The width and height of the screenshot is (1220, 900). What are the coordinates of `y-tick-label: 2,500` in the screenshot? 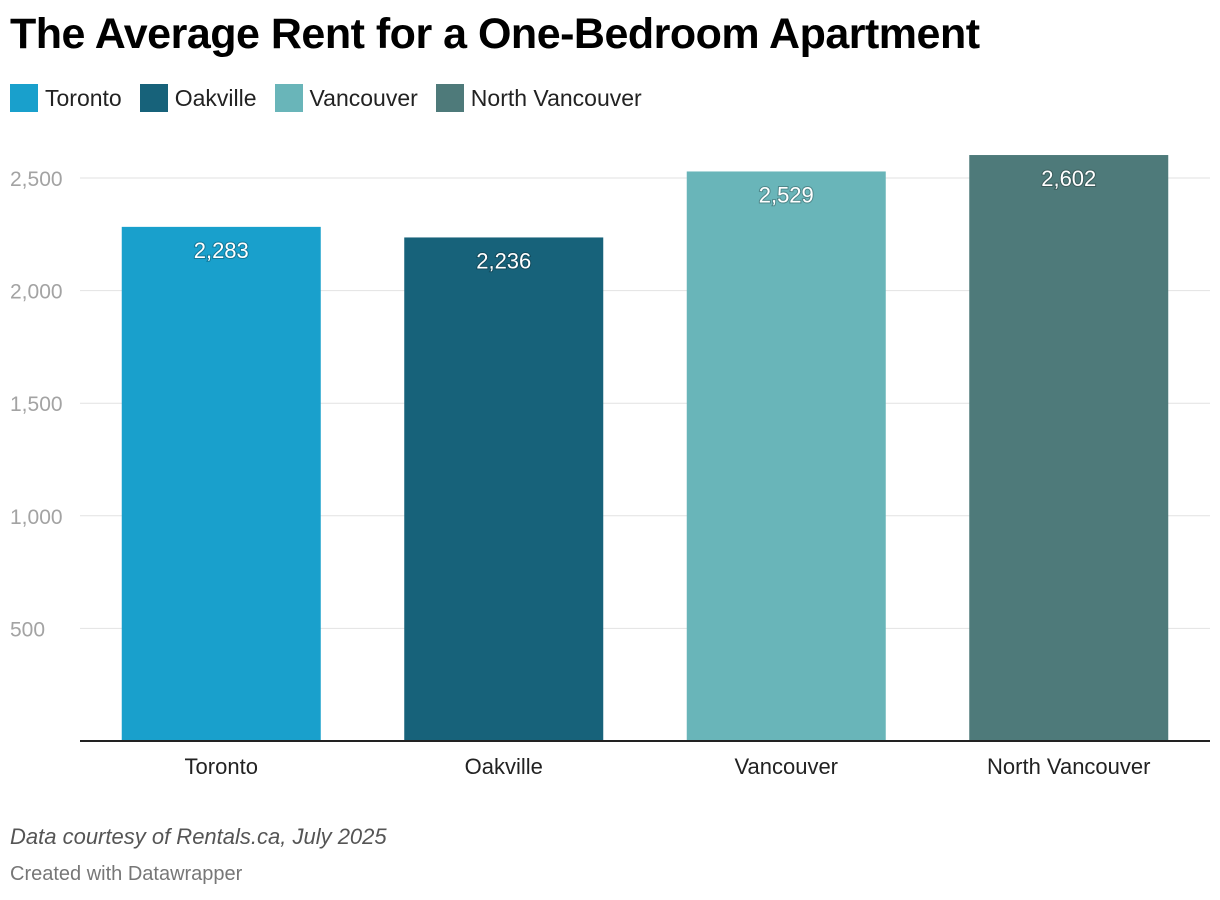 It's located at (36, 179).